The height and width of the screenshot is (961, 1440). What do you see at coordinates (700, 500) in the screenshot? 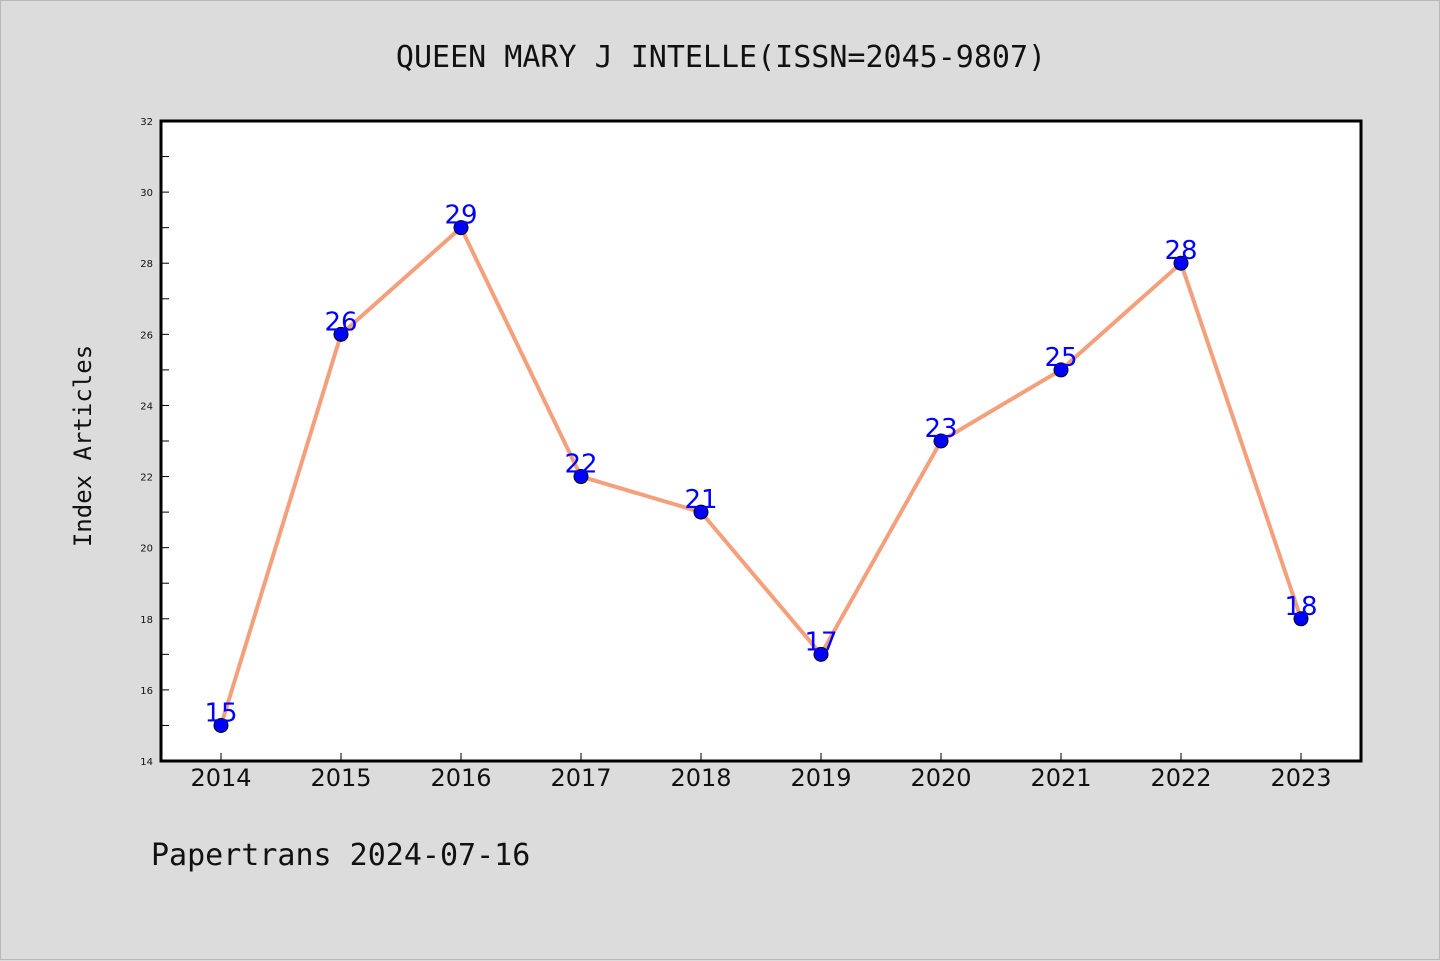
I see `data-label: 21` at bounding box center [700, 500].